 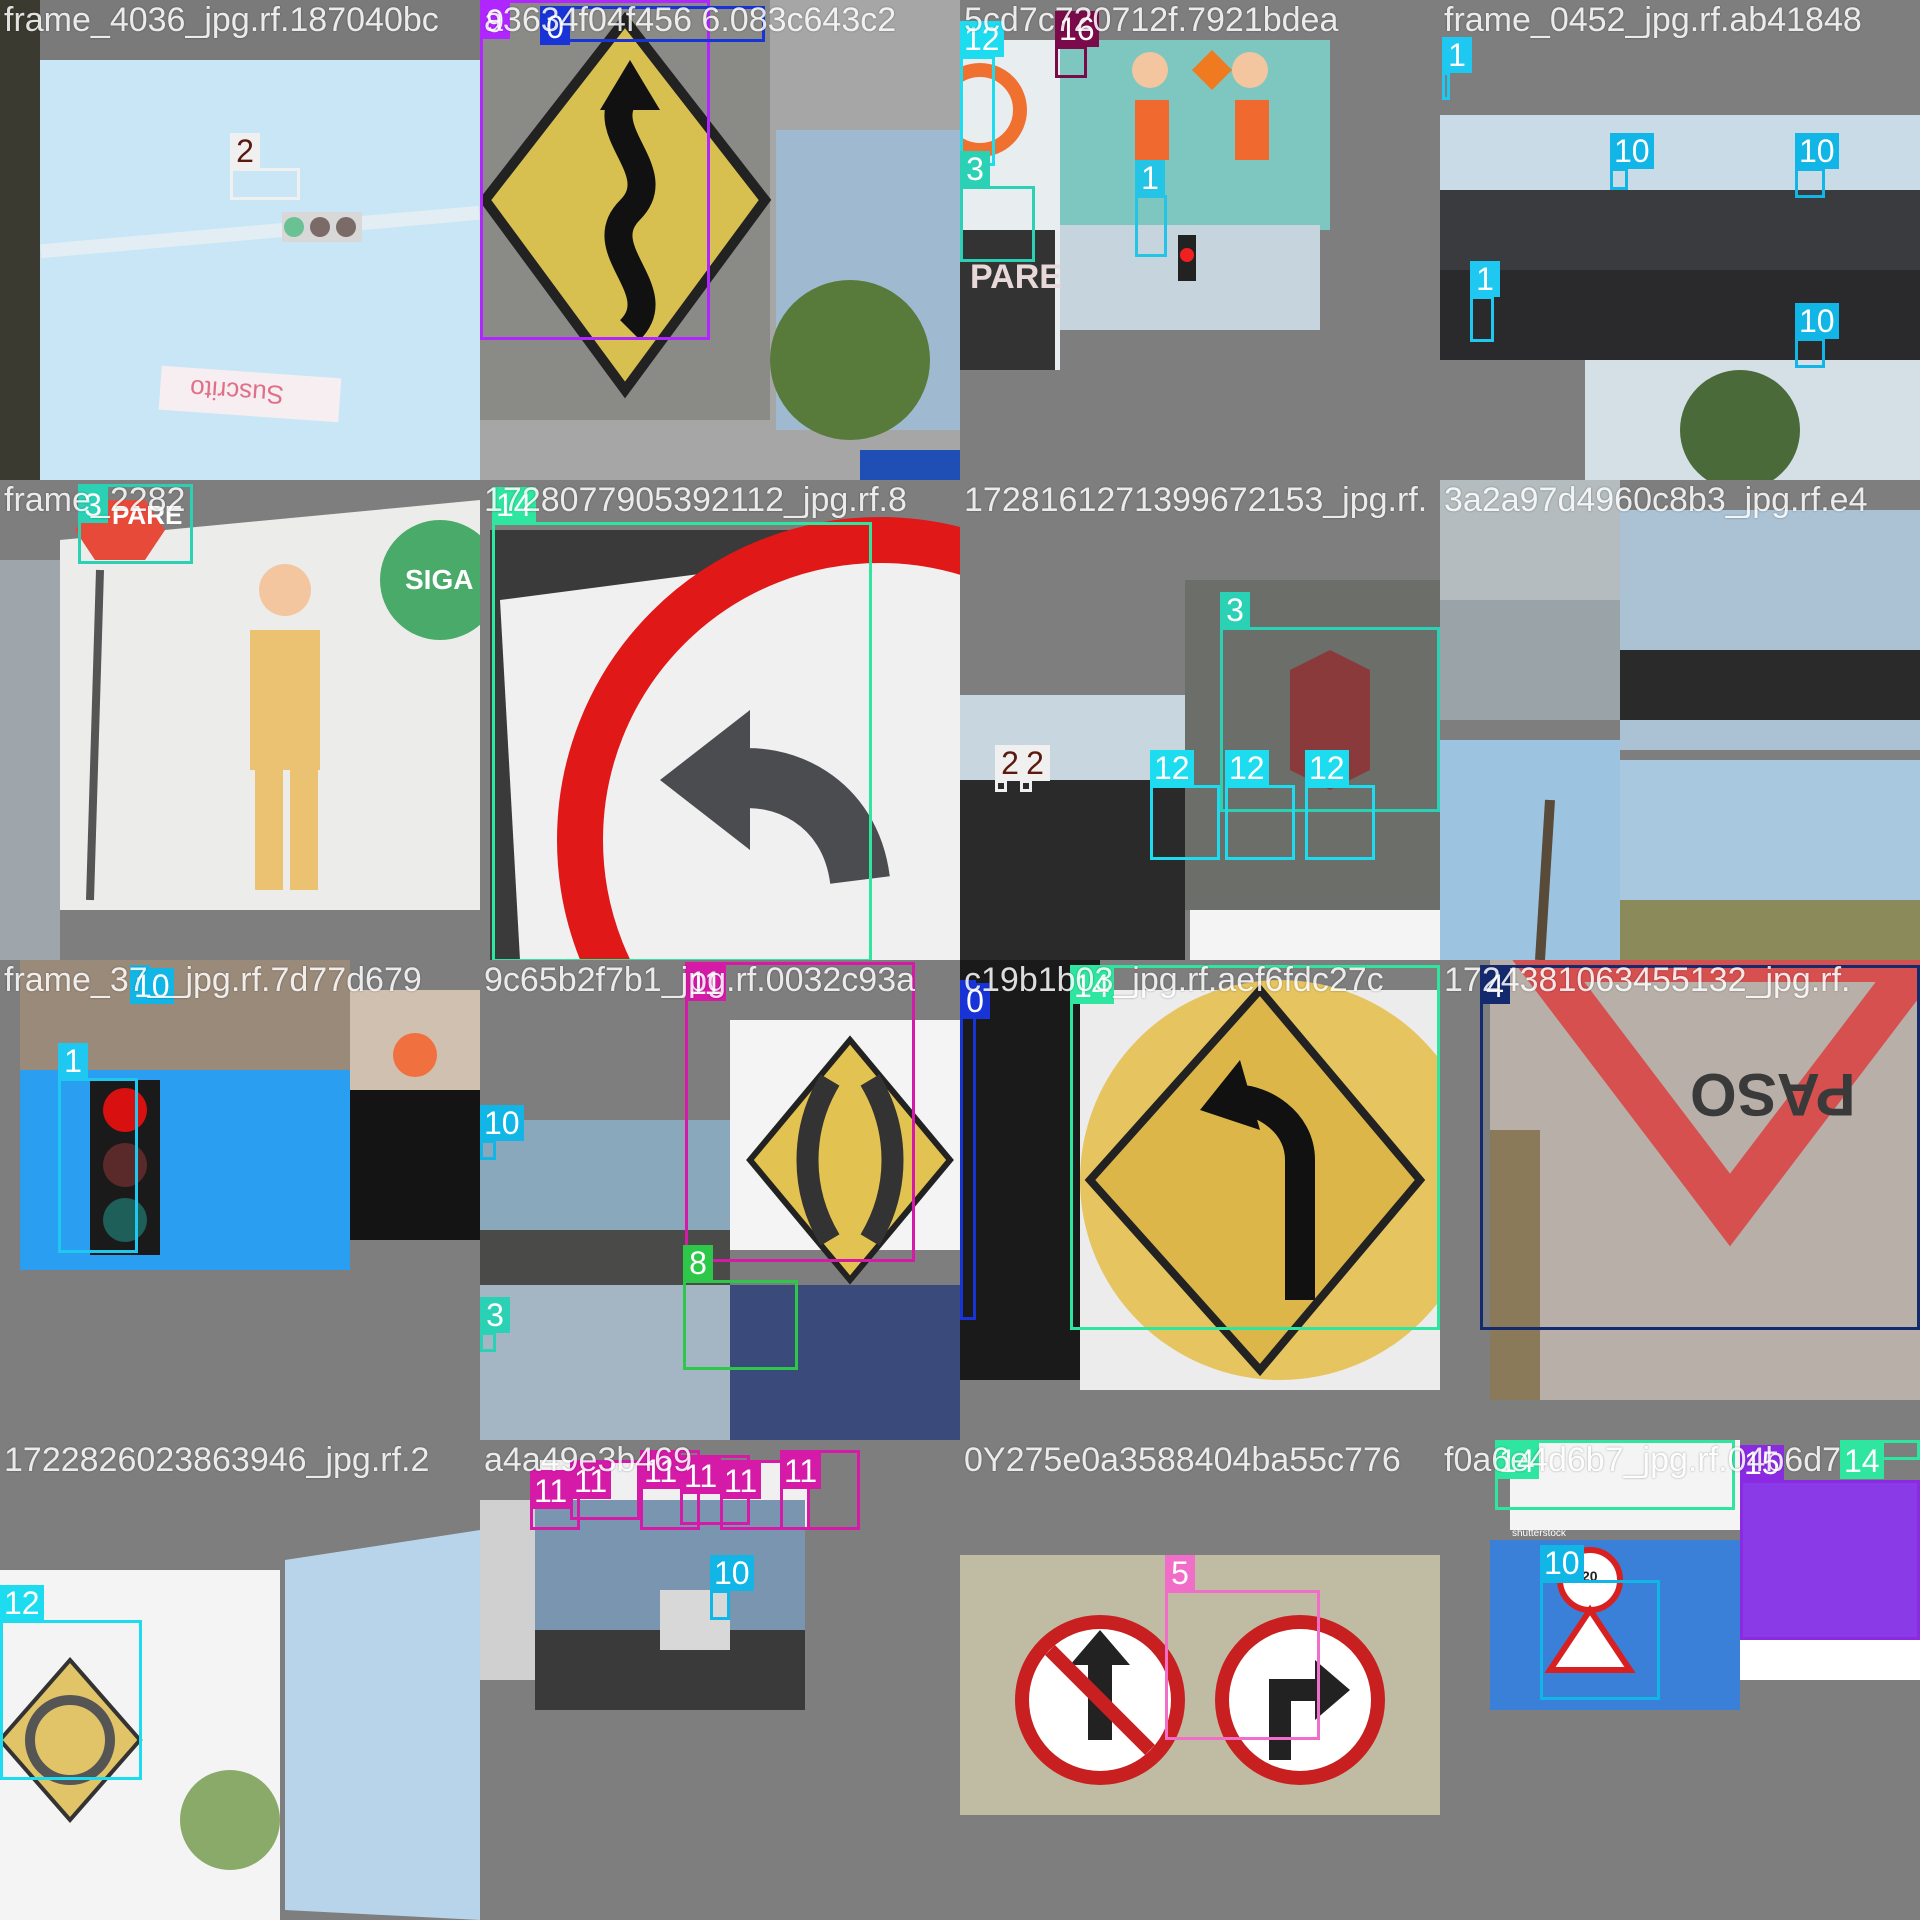 What do you see at coordinates (698, 1263) in the screenshot?
I see `class-label: 8` at bounding box center [698, 1263].